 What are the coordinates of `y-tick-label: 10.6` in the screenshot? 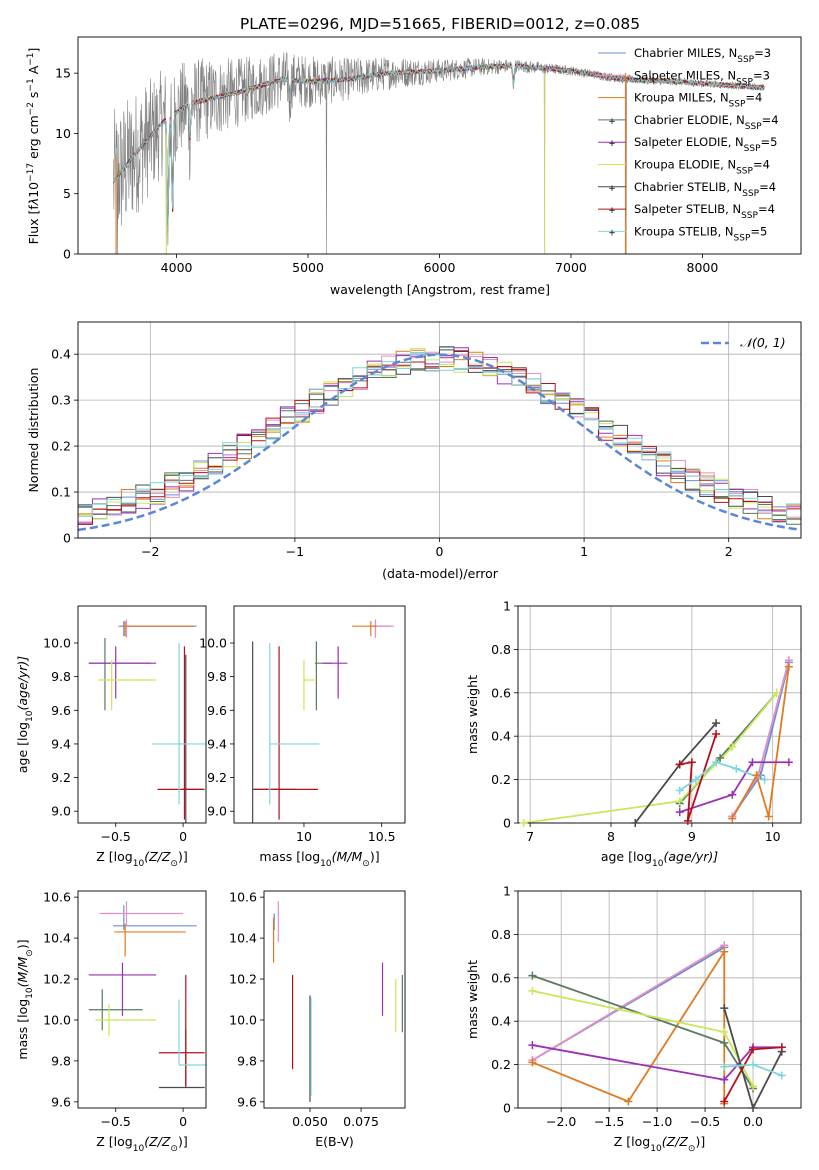 It's located at (57, 897).